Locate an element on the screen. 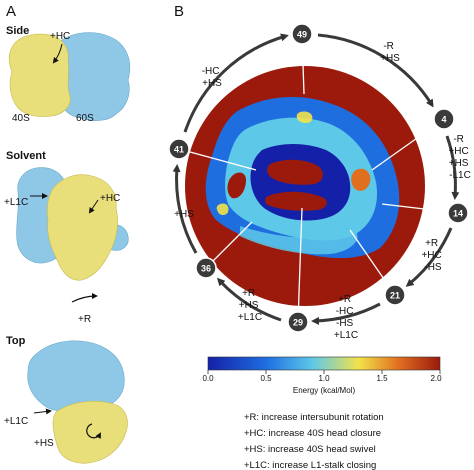 This screenshot has height=470, width=474. side-view-title: Side is located at coordinates (17, 31).